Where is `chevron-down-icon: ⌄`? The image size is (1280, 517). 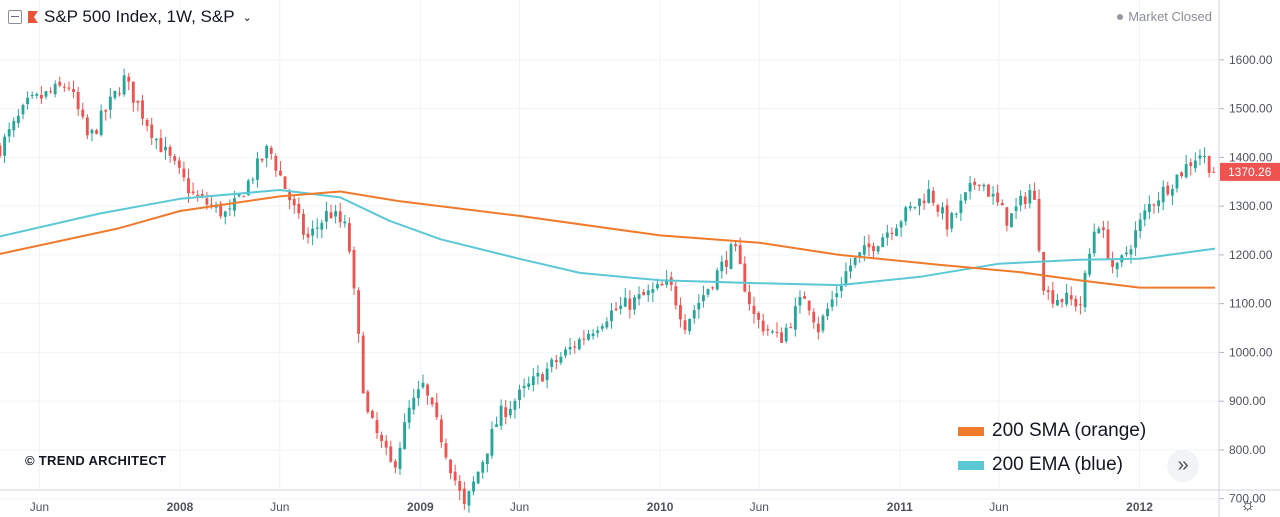
chevron-down-icon: ⌄ is located at coordinates (247, 17).